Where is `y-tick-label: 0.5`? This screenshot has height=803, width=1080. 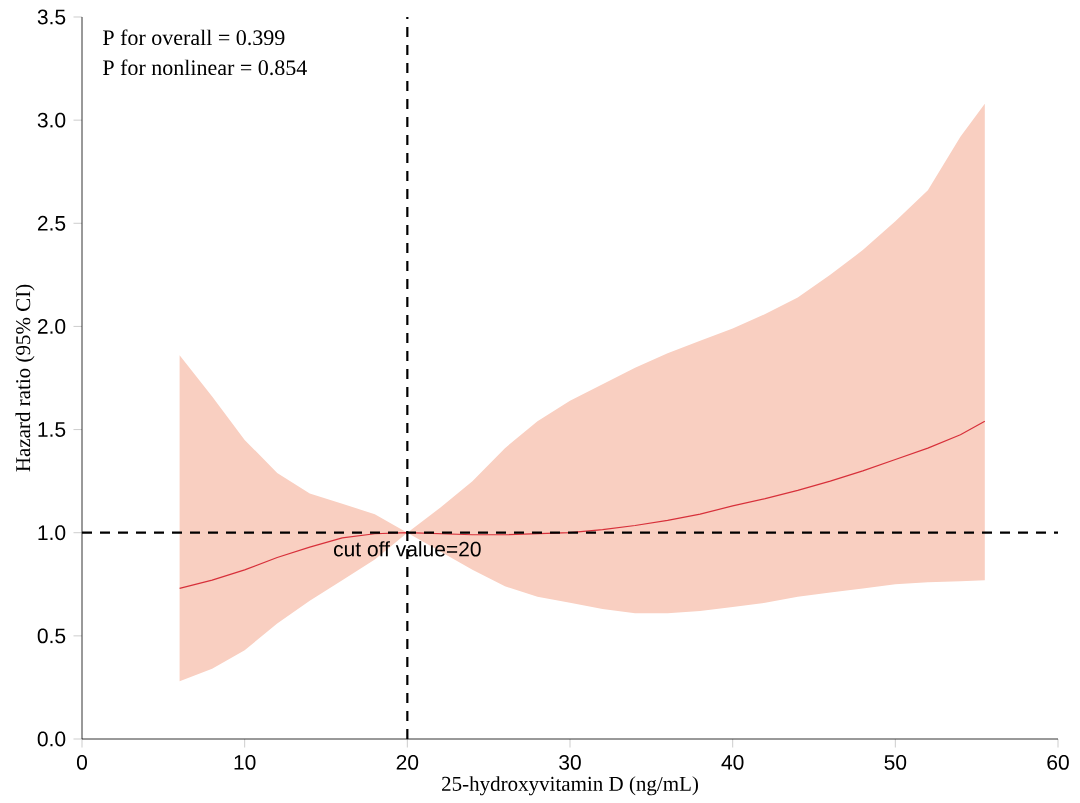 y-tick-label: 0.5 is located at coordinates (51, 636).